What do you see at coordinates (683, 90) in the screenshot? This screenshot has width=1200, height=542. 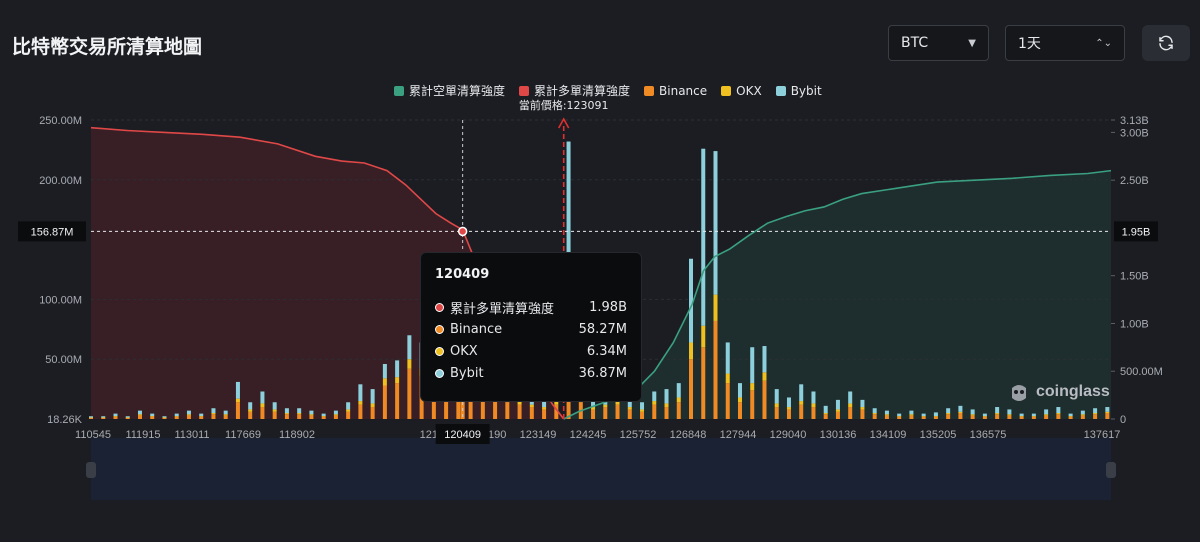 I see `legend-label: Binance` at bounding box center [683, 90].